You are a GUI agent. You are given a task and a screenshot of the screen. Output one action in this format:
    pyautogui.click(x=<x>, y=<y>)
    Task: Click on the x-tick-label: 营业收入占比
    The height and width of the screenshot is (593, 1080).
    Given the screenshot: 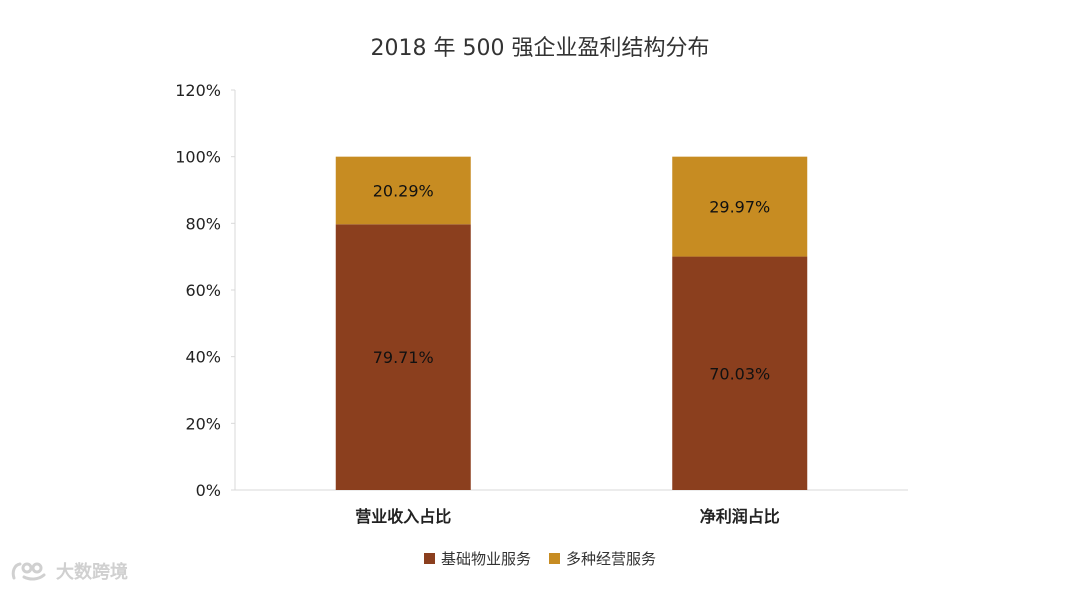 What is the action you would take?
    pyautogui.click(x=403, y=516)
    